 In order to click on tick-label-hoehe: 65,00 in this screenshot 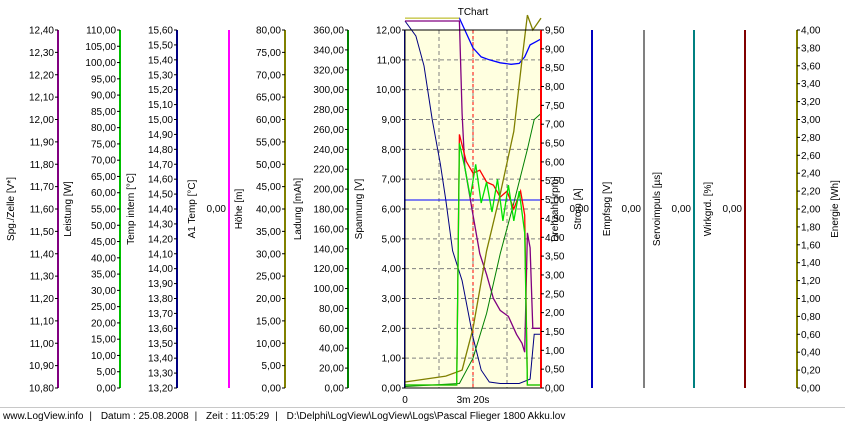, I will do `click(268, 98)`.